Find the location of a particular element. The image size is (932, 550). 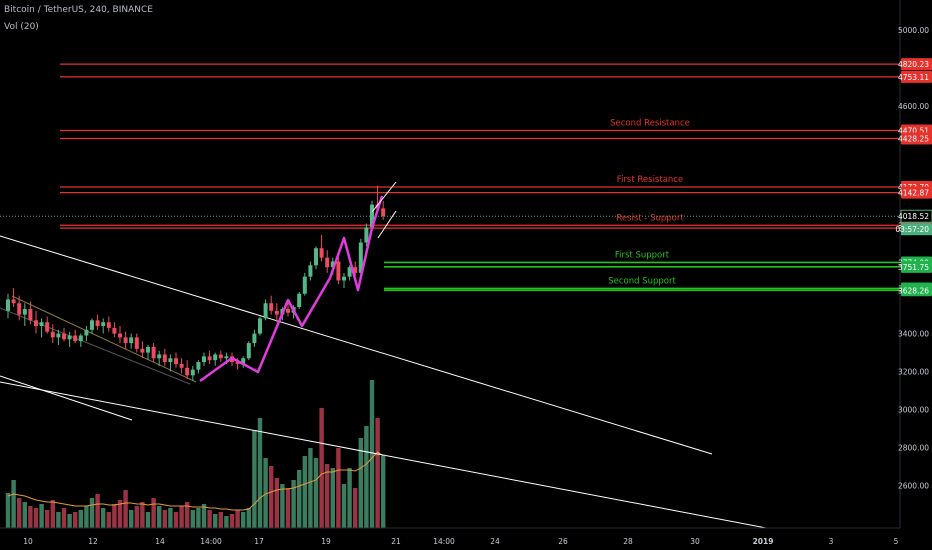

volume-pane is located at coordinates (195, 454).